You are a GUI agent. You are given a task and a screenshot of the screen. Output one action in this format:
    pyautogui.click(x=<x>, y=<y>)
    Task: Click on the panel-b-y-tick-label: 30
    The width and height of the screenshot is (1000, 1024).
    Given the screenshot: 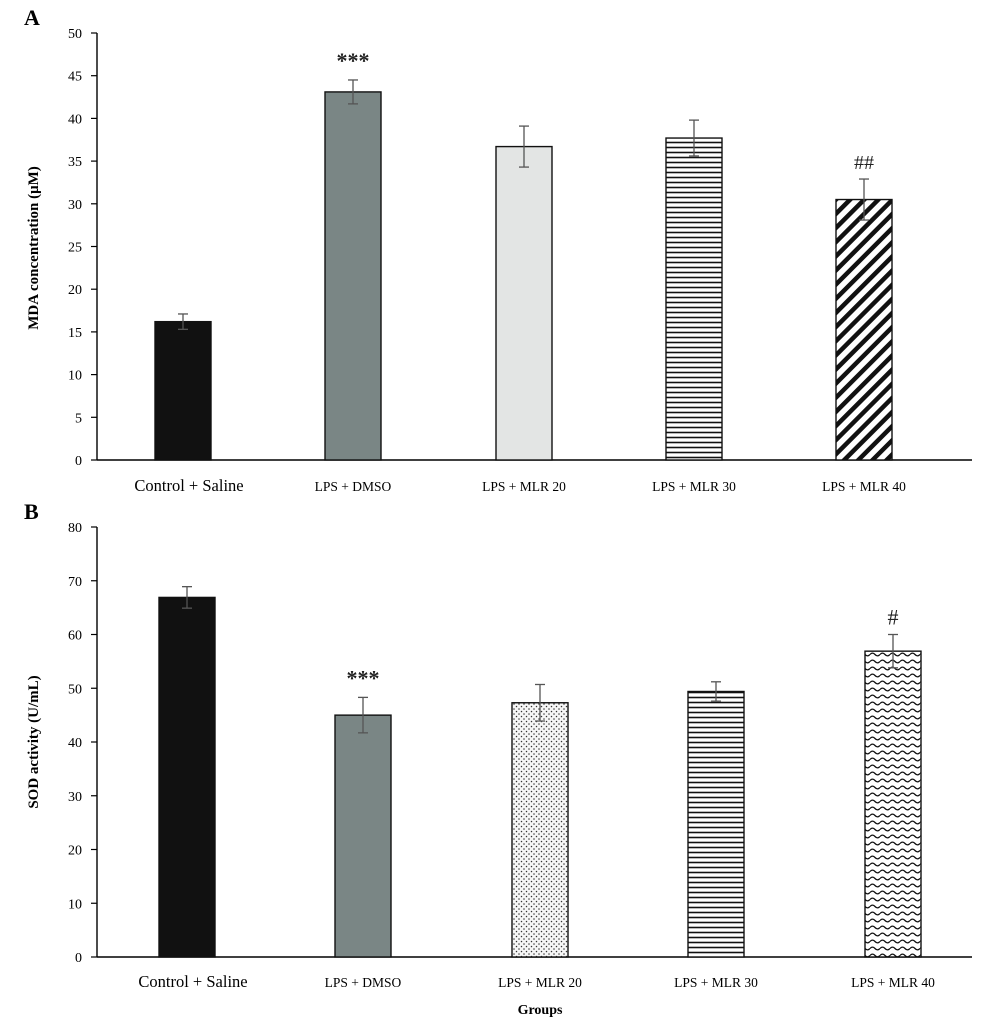 What is the action you would take?
    pyautogui.click(x=75, y=797)
    